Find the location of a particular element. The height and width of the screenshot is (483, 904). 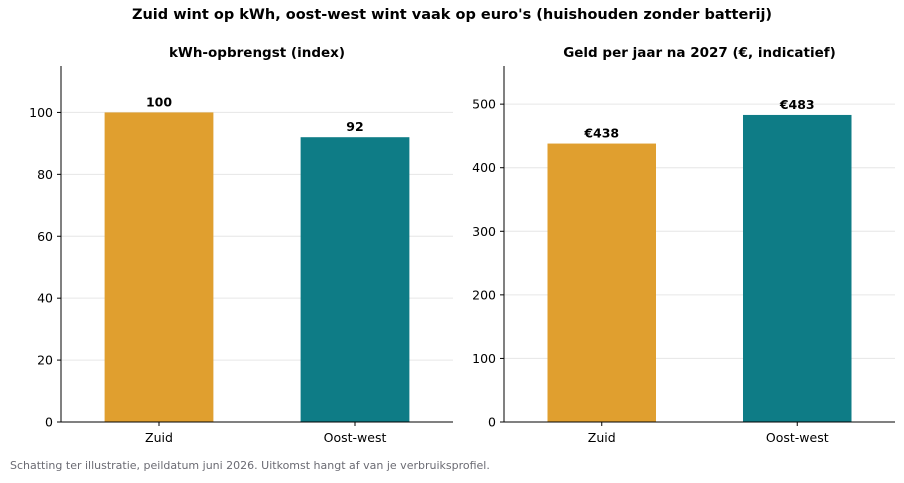

y-tick-label: 500 is located at coordinates (484, 104).